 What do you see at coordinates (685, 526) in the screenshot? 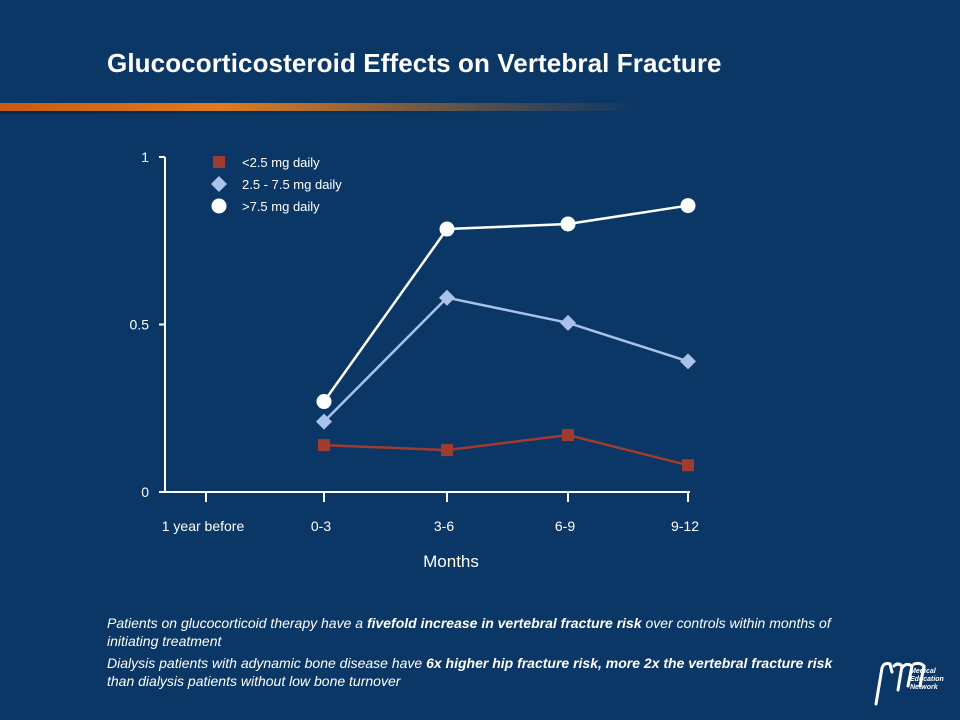
I see `x-tick-label: 9-12` at bounding box center [685, 526].